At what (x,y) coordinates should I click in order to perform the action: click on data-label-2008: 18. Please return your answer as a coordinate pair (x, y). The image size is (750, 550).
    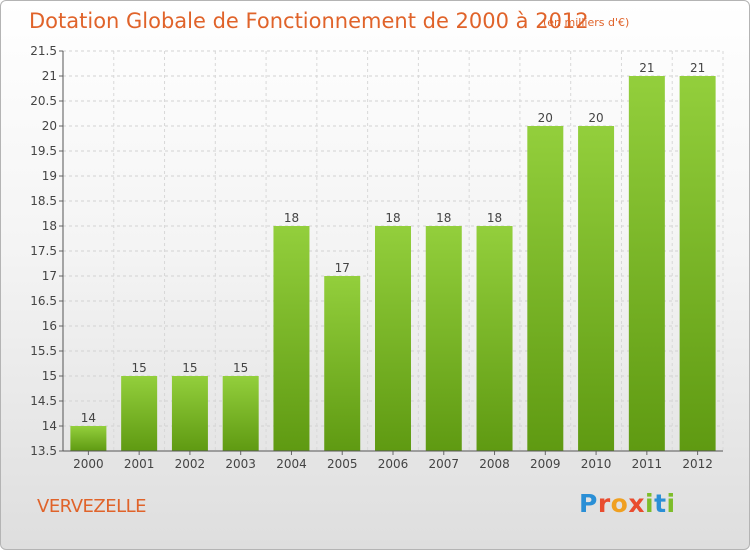
    Looking at the image, I should click on (494, 218).